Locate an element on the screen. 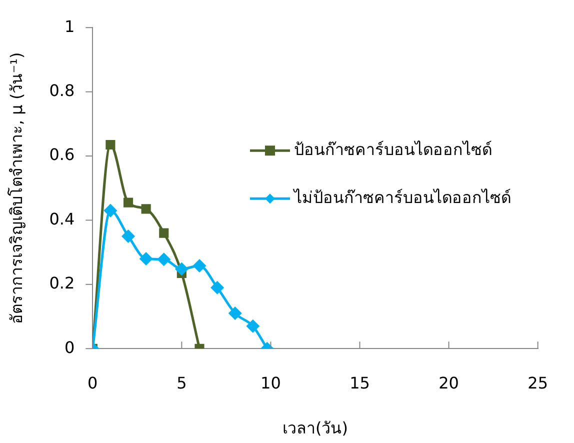 Image resolution: width=574 pixels, height=443 pixels. x-tick-label: 20 is located at coordinates (448, 382).